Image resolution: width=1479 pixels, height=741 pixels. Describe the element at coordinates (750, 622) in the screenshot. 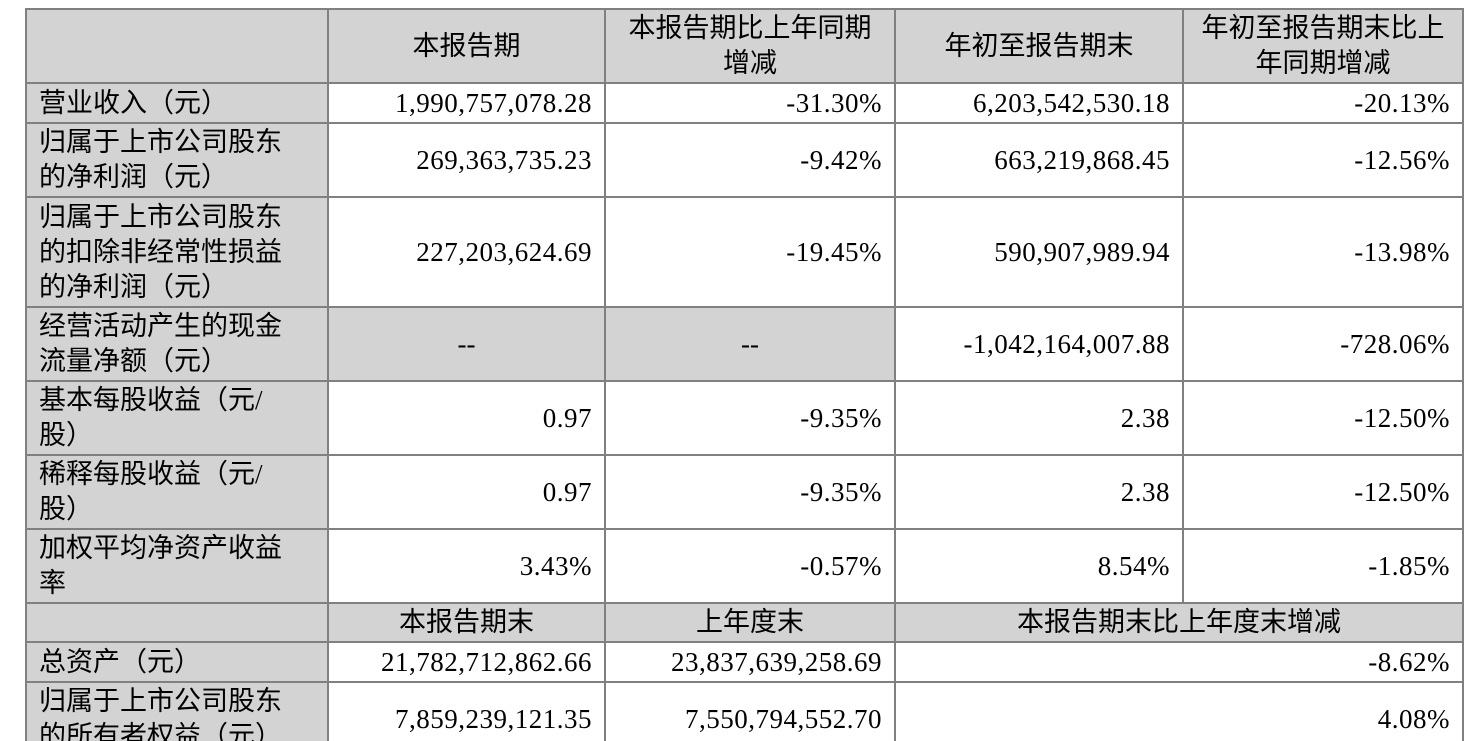

I see `bottom-header-prior-year-end: 上年度末` at that location.